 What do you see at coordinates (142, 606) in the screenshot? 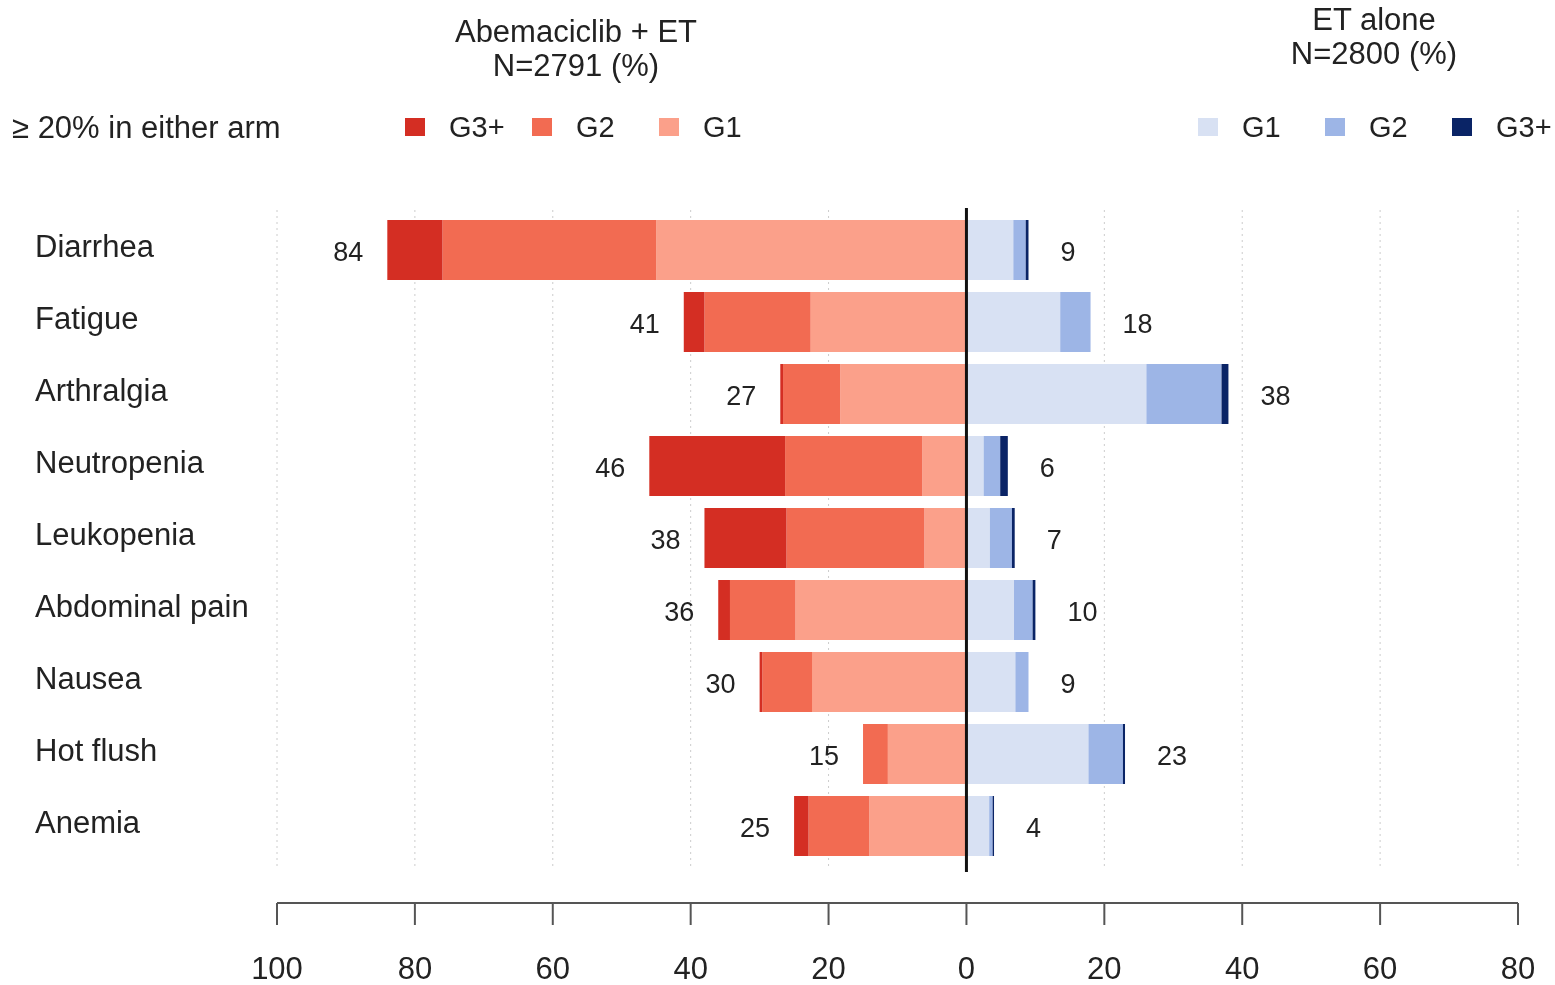
I see `y-tick-label: Abdominal pain` at bounding box center [142, 606].